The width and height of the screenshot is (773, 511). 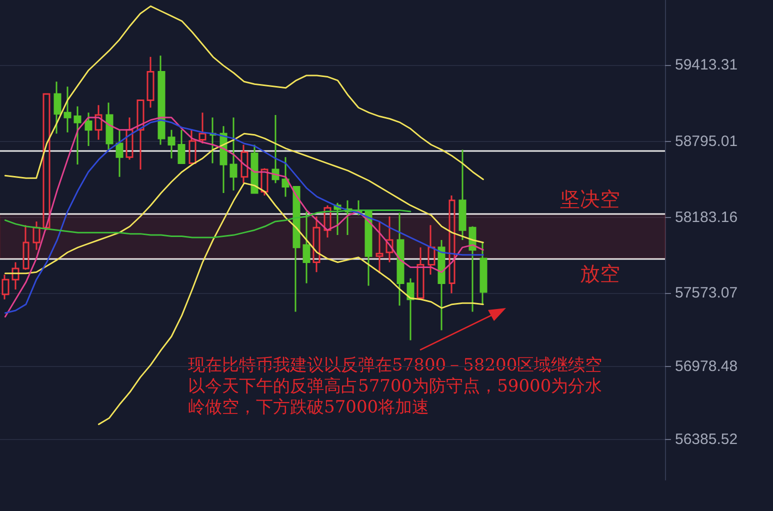 I want to click on y-tick-label: 58795.01, so click(x=706, y=141).